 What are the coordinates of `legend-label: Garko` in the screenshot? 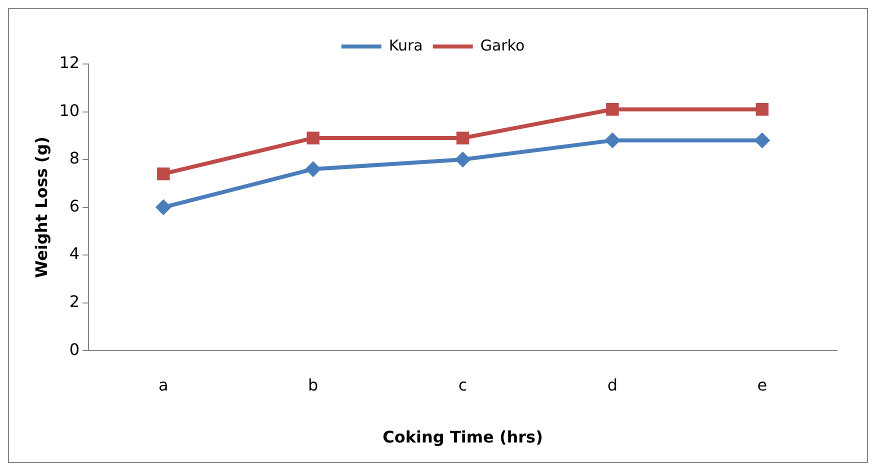 It's located at (502, 45).